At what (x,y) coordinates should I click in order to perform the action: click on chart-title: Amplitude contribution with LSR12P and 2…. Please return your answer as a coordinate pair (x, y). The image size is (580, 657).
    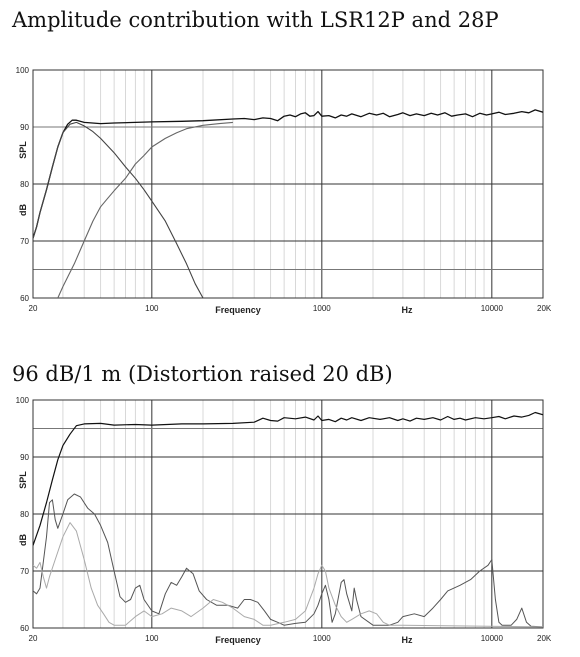
    Looking at the image, I should click on (255, 20).